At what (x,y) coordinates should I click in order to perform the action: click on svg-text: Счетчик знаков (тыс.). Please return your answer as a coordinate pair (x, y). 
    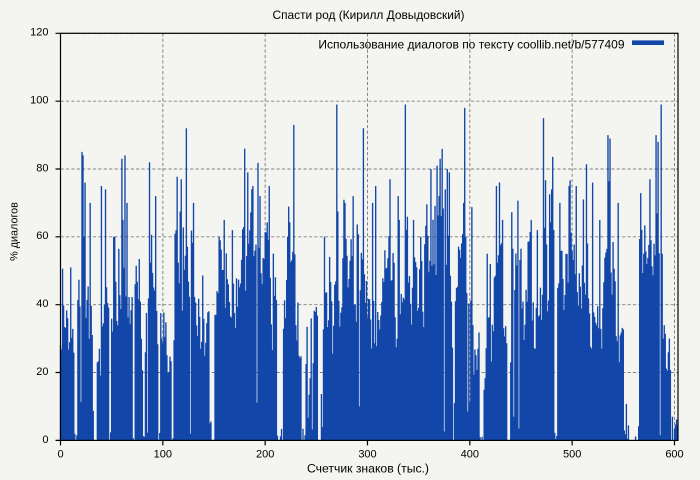
    Looking at the image, I should click on (368, 469).